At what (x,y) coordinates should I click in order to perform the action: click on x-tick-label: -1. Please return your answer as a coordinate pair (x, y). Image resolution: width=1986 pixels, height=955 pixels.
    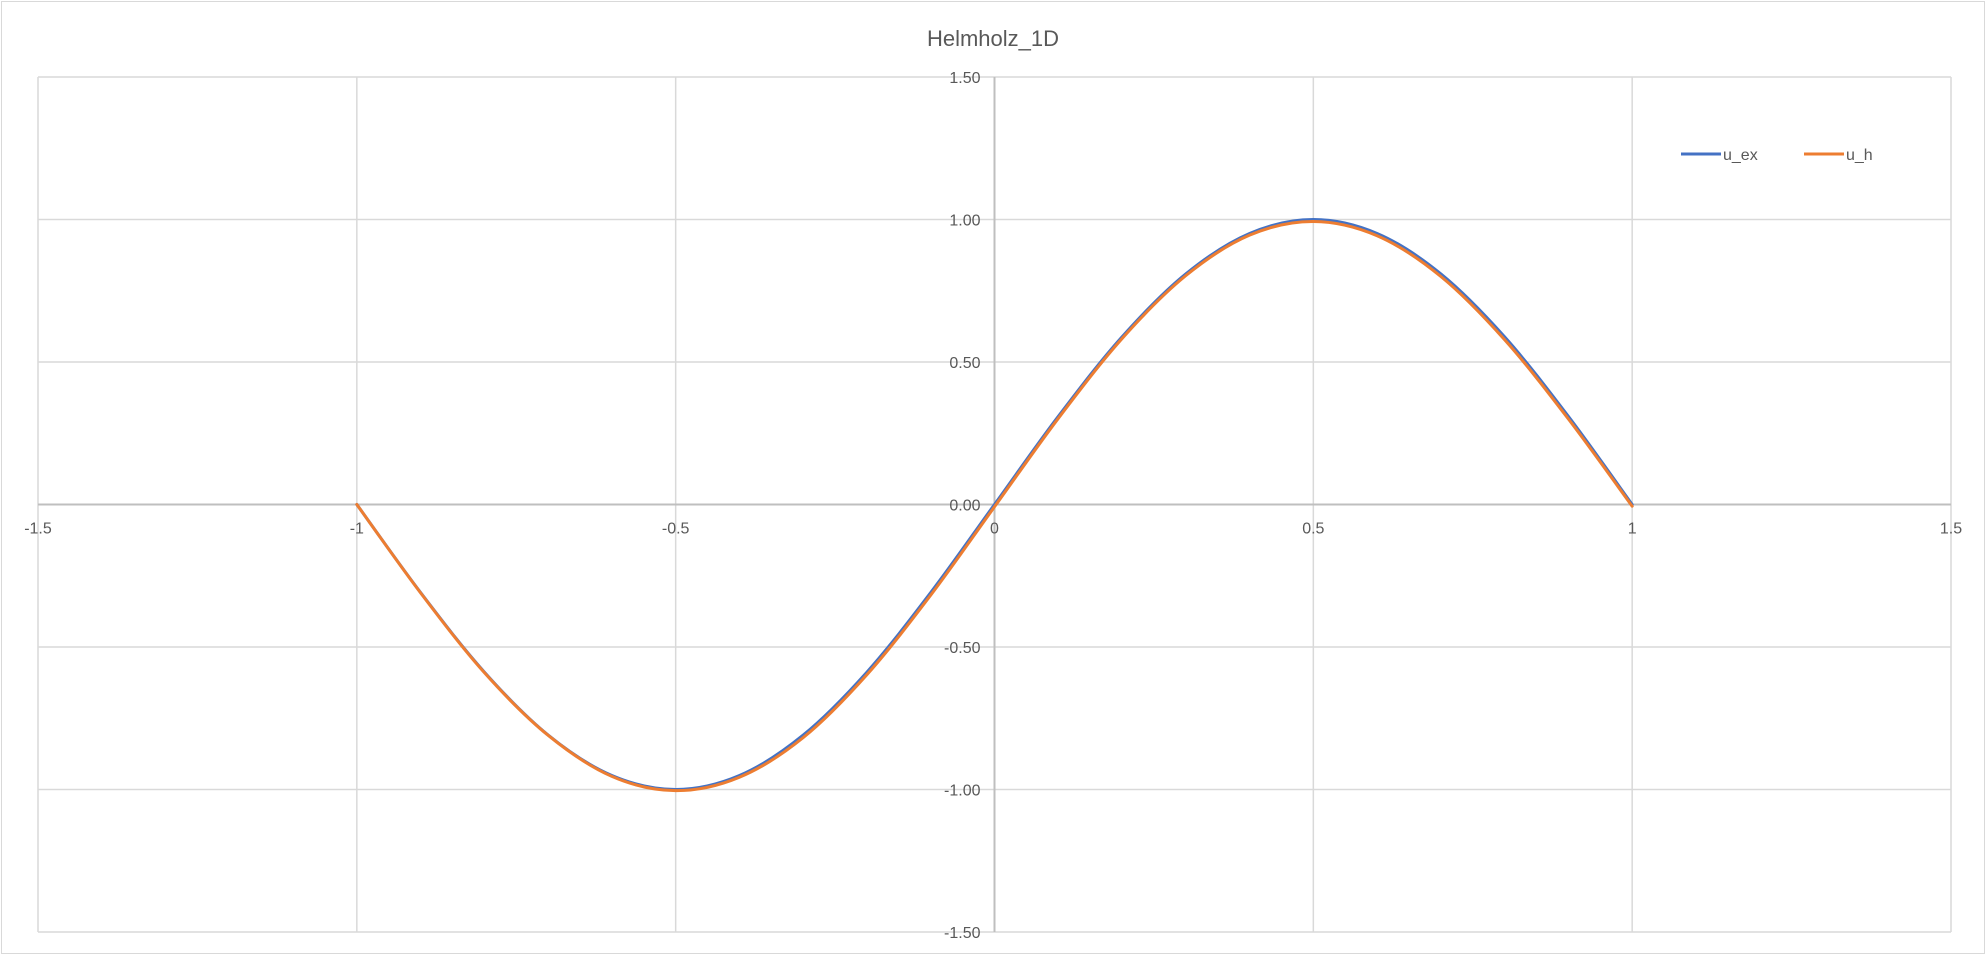
    Looking at the image, I should click on (357, 529).